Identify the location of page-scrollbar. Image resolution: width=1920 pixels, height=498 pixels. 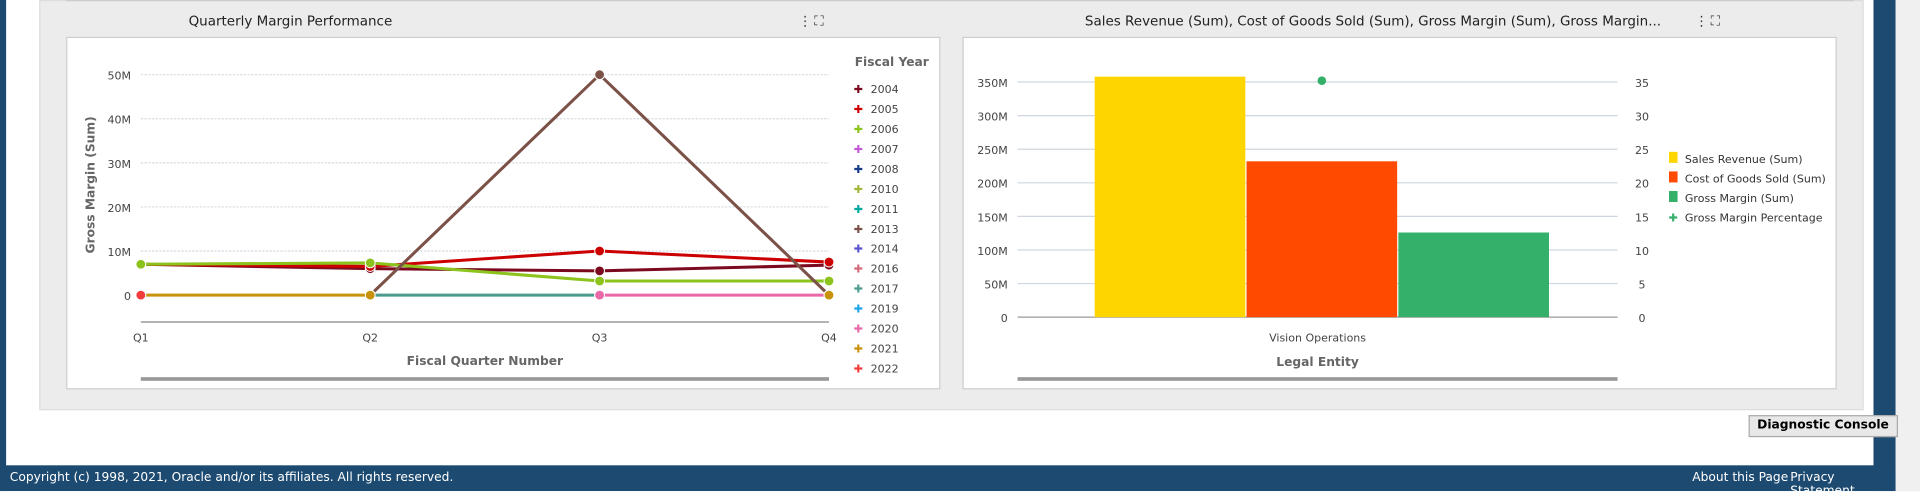
(1907, 246).